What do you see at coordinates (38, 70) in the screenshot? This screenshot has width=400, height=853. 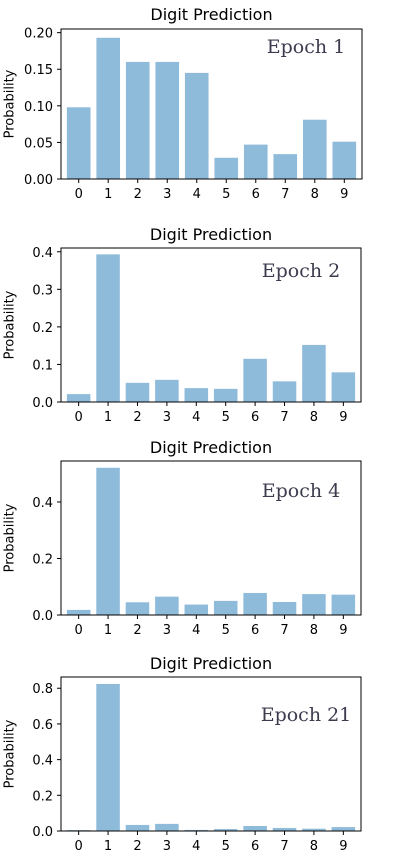 I see `y-tick-label: 0.15` at bounding box center [38, 70].